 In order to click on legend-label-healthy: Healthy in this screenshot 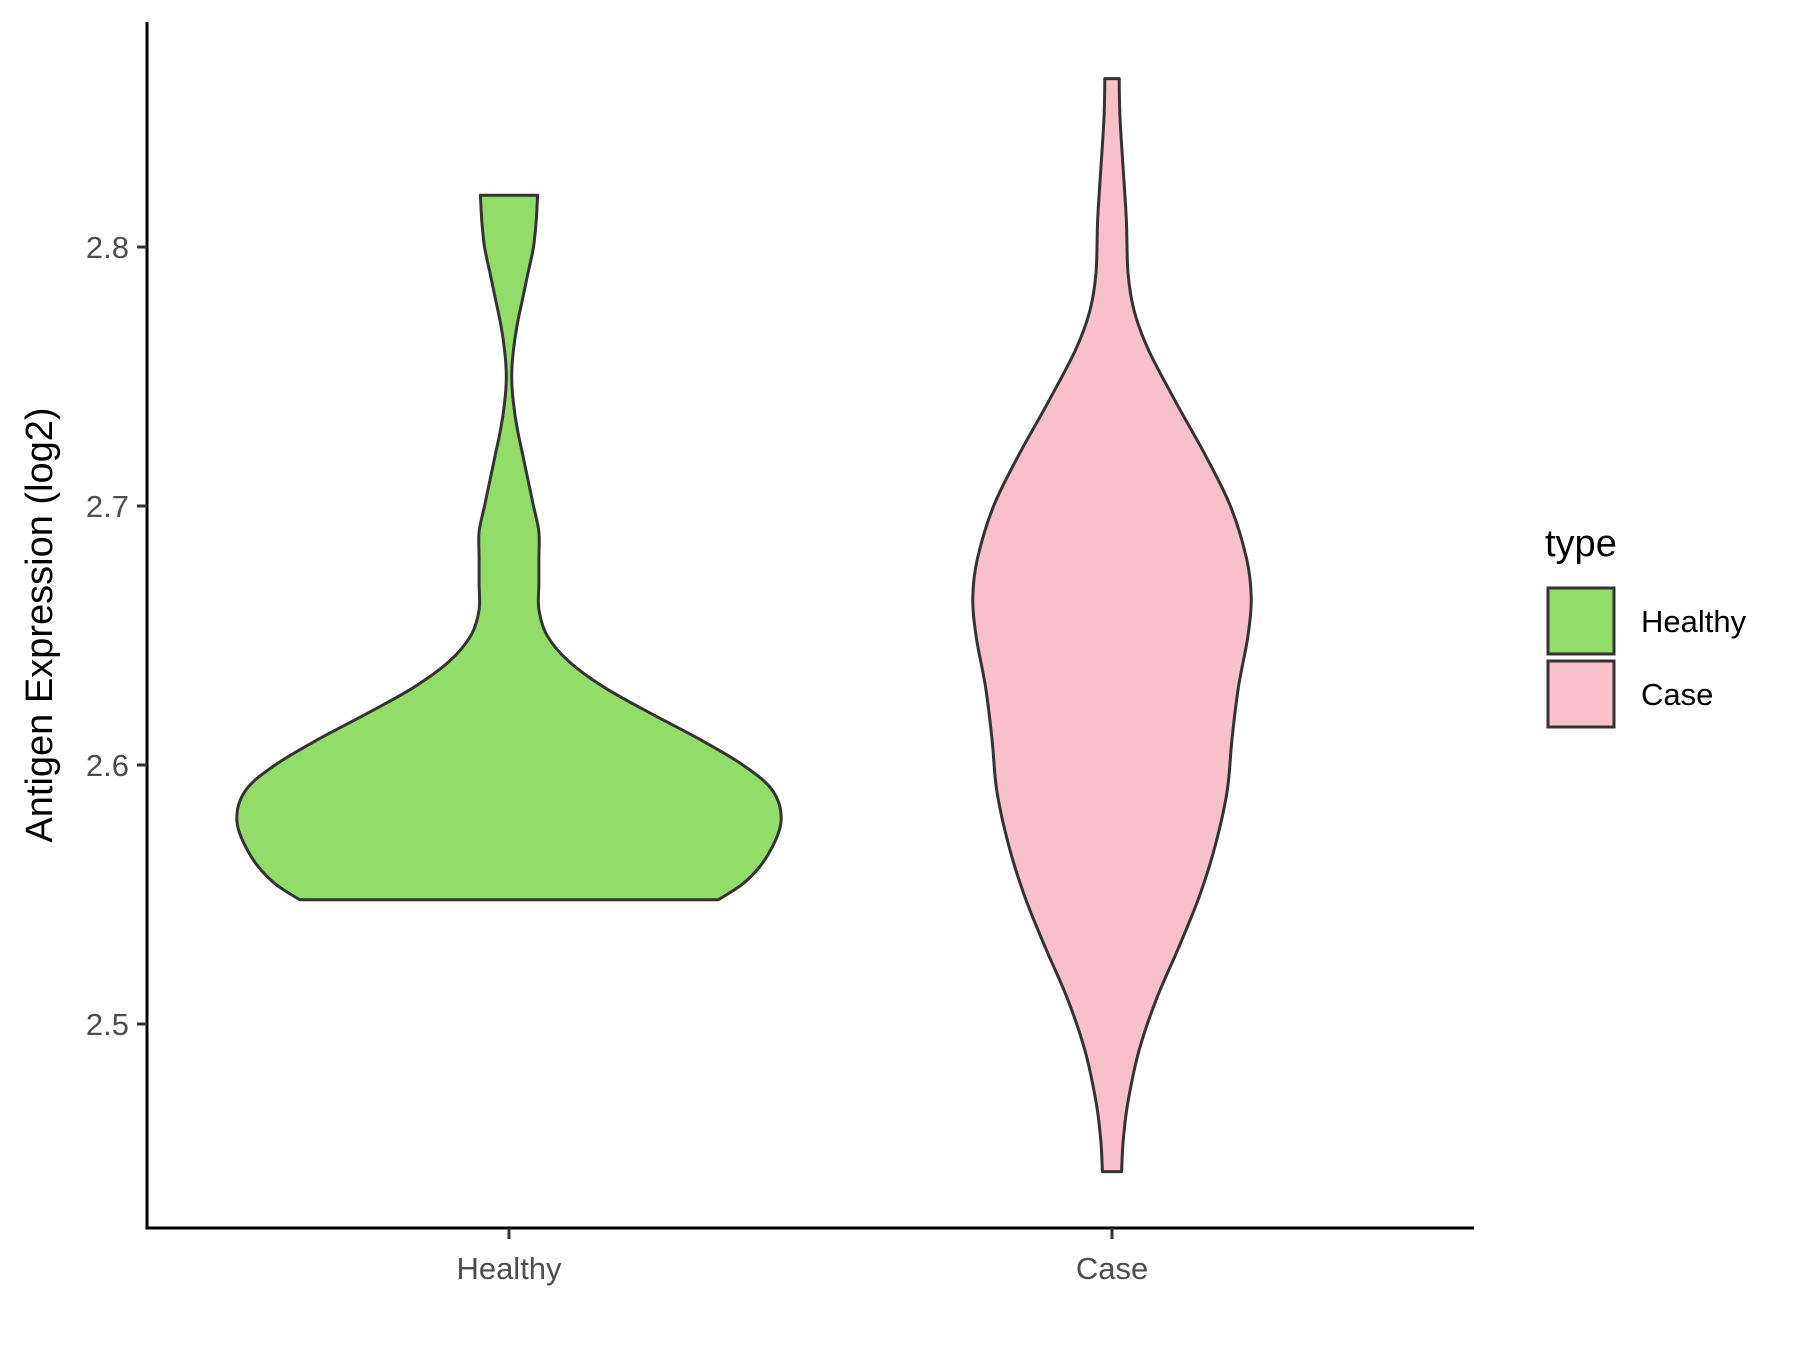, I will do `click(1694, 621)`.